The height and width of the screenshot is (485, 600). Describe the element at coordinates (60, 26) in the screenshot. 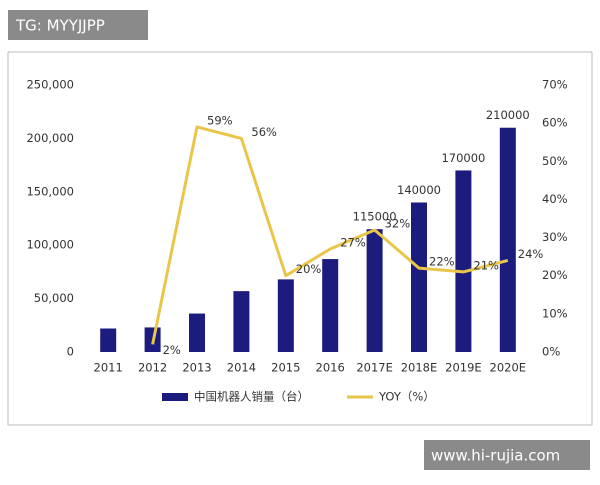

I see `watermark: TG: MYYJJPP` at that location.